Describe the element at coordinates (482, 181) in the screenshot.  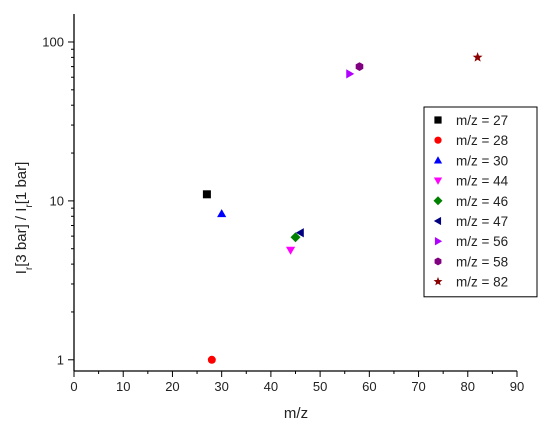
I see `legend-label: m/z = 44` at that location.